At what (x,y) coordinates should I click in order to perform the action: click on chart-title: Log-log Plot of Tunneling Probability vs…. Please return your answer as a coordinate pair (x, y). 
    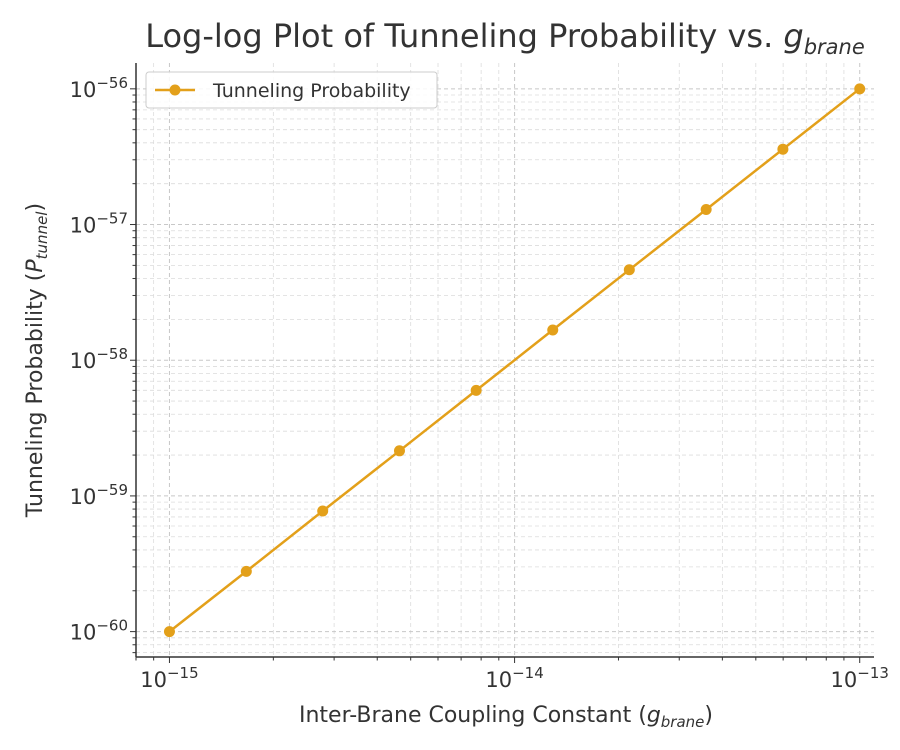
    Looking at the image, I should click on (505, 38).